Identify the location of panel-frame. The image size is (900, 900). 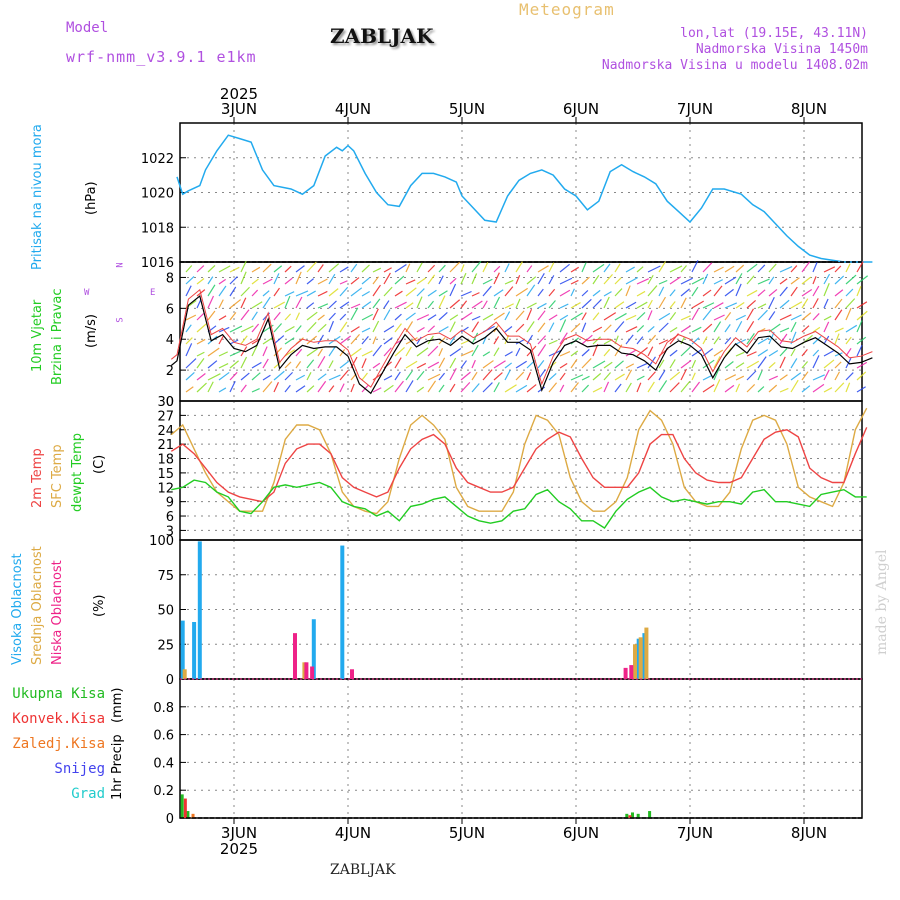
(521, 192).